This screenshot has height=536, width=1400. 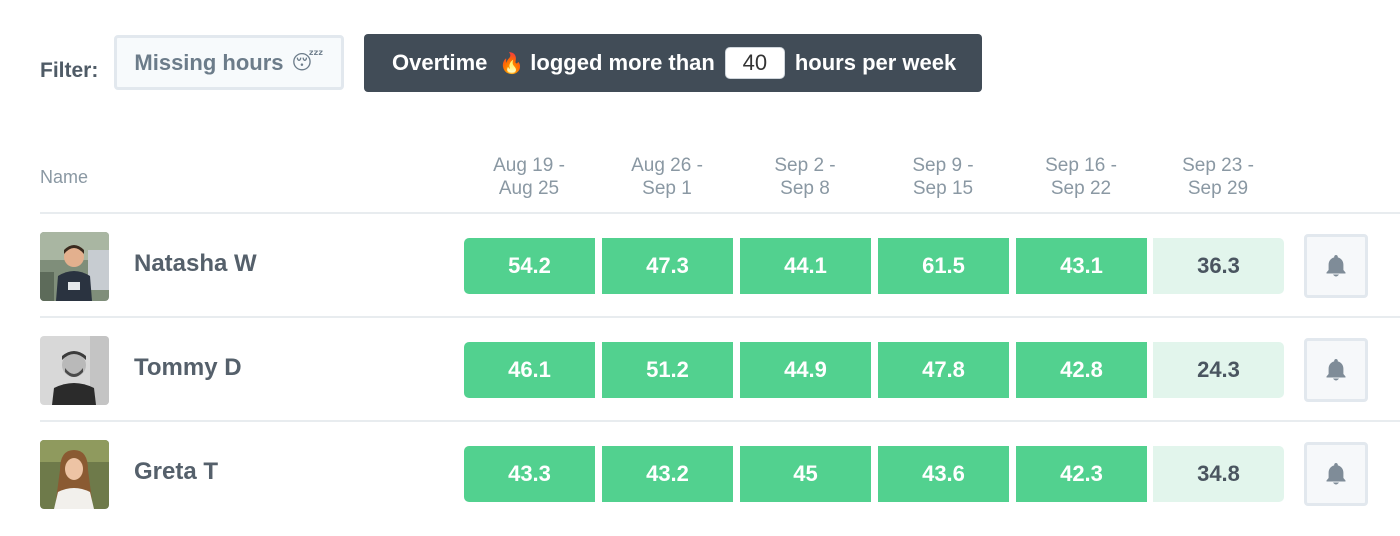 I want to click on person-name: Greta T, so click(x=176, y=471).